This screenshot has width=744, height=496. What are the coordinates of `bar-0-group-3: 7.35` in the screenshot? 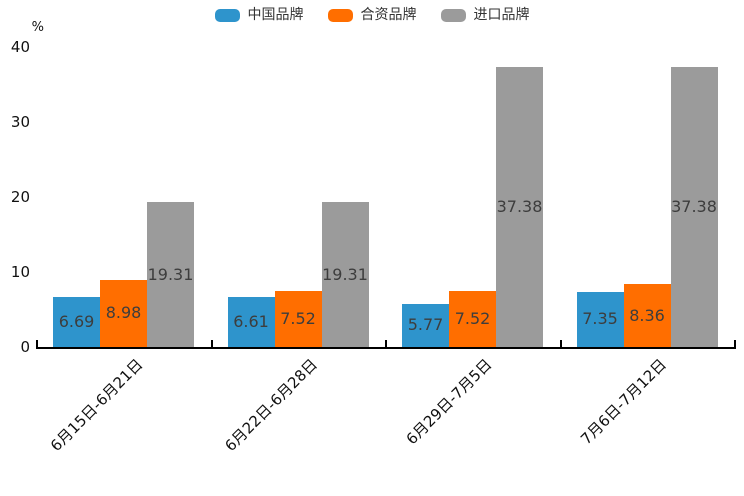 It's located at (600, 319).